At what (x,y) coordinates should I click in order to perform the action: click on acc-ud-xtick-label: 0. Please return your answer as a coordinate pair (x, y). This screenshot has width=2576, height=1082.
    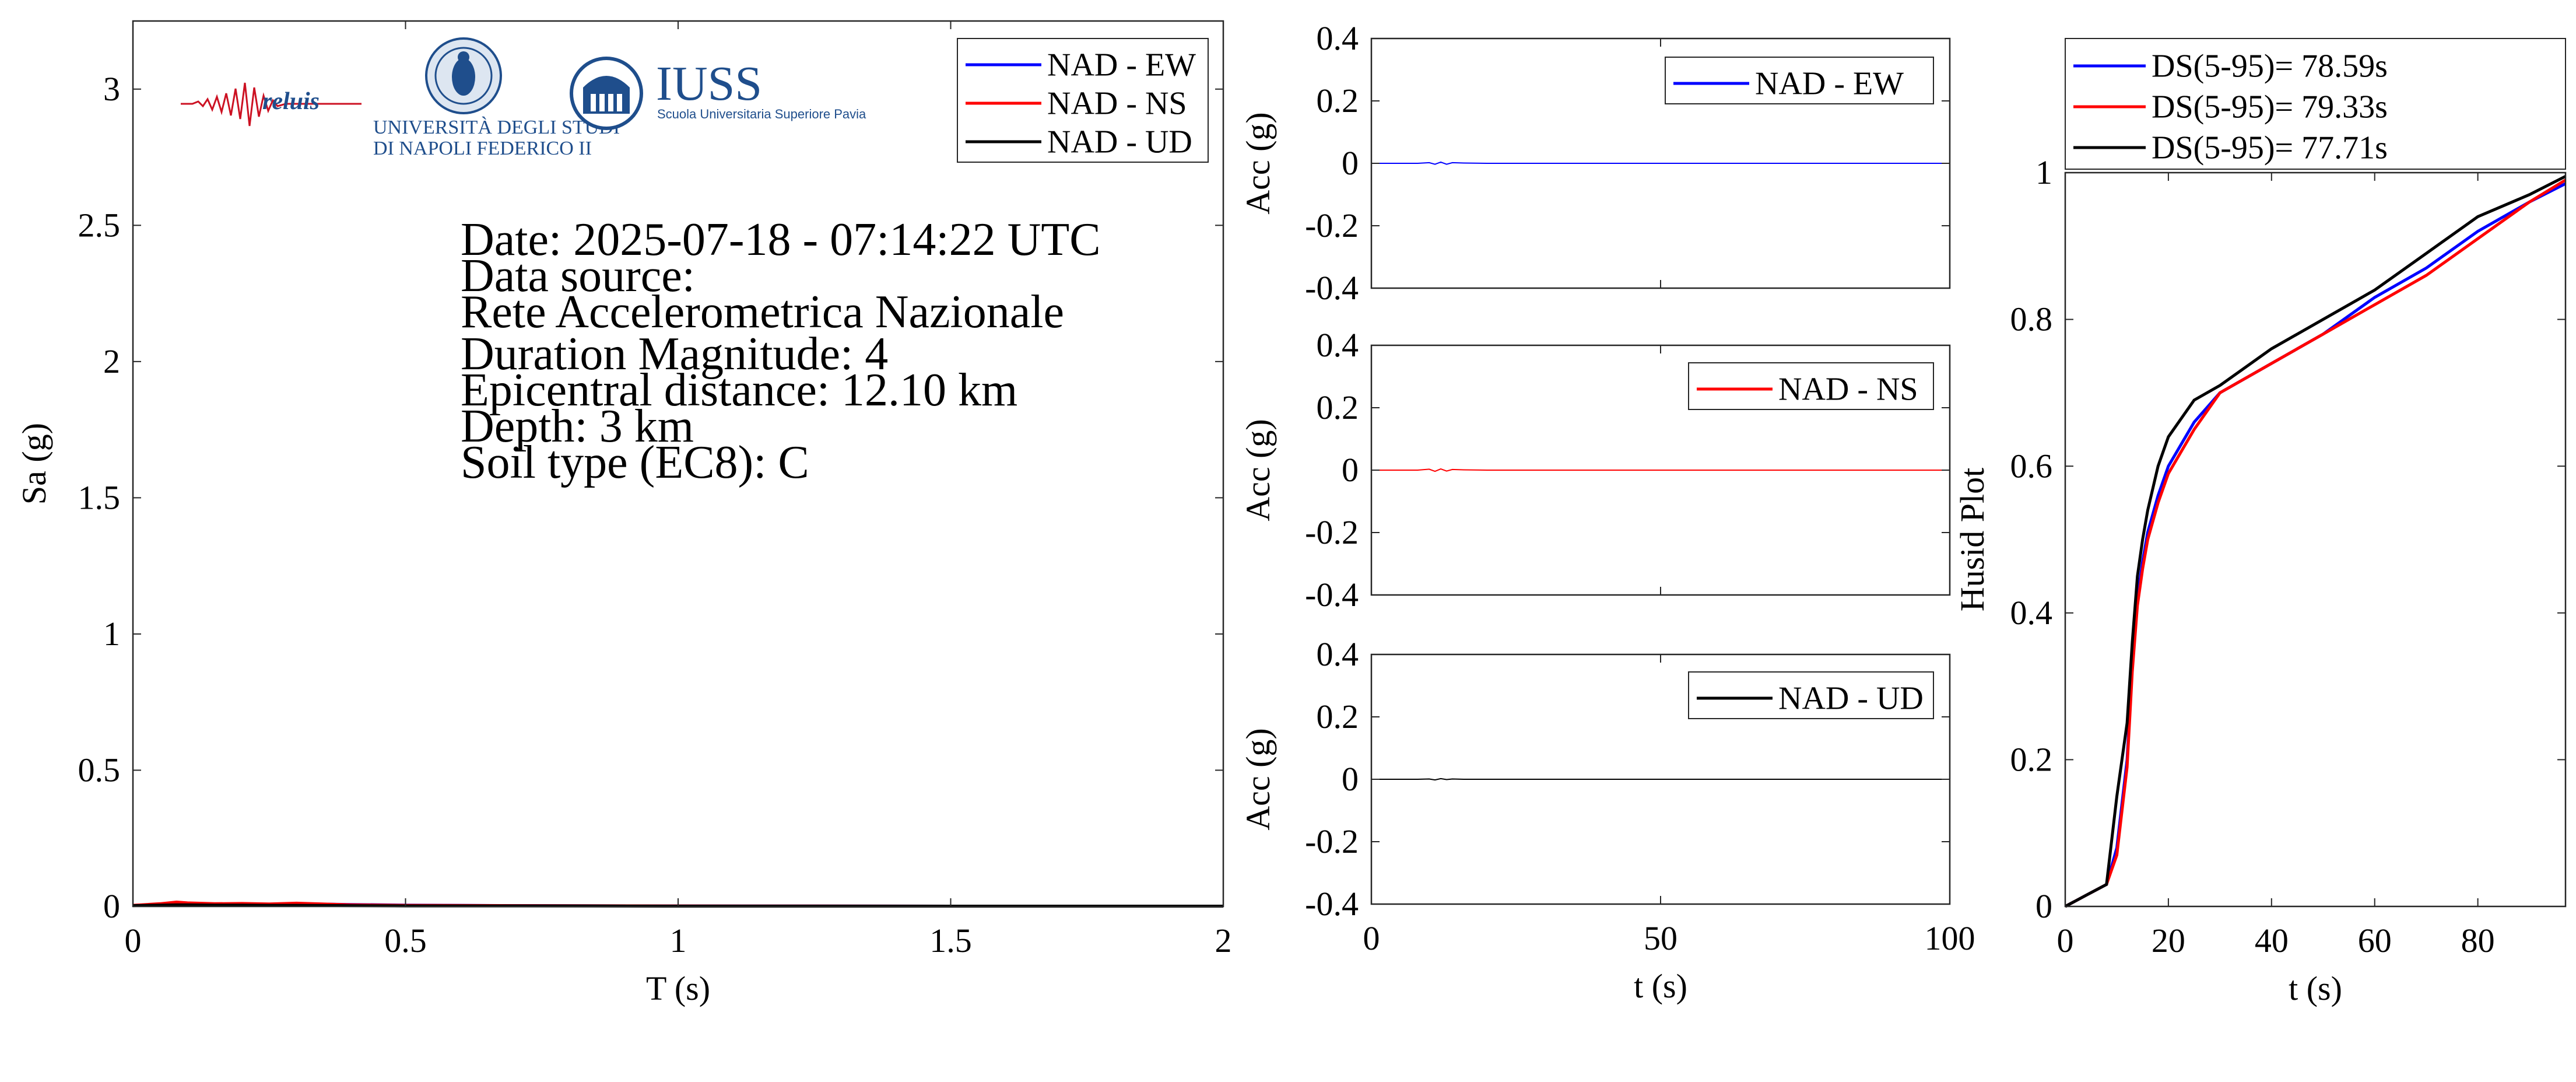
    Looking at the image, I should click on (1371, 938).